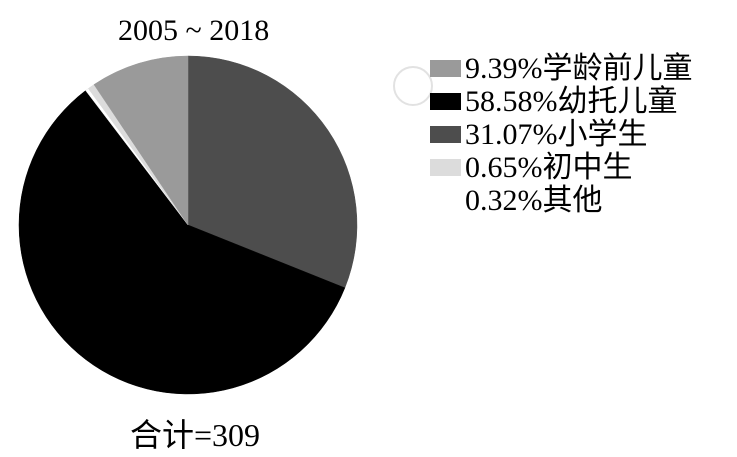 The image size is (737, 457). I want to click on legend-label: 31.07%小学生, so click(556, 134).